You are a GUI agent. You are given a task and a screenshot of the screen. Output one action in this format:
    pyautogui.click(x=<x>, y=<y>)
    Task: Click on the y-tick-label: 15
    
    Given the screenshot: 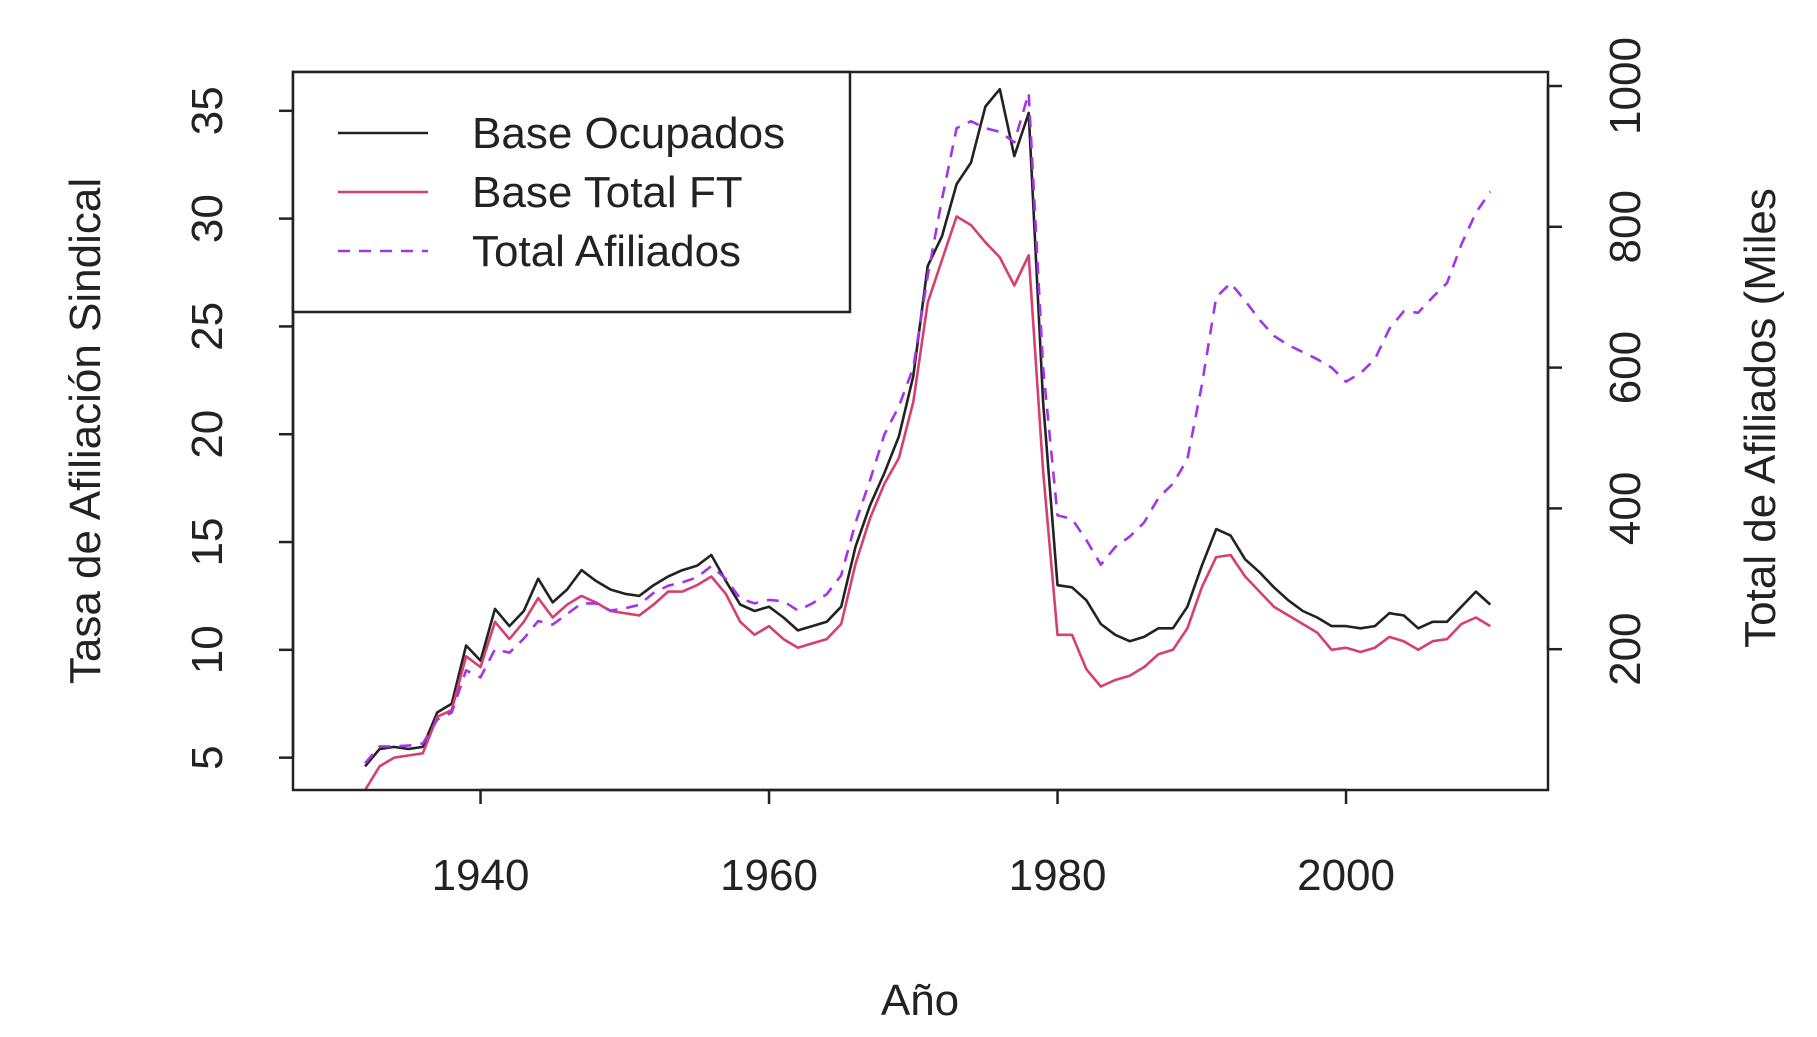 What is the action you would take?
    pyautogui.click(x=207, y=542)
    